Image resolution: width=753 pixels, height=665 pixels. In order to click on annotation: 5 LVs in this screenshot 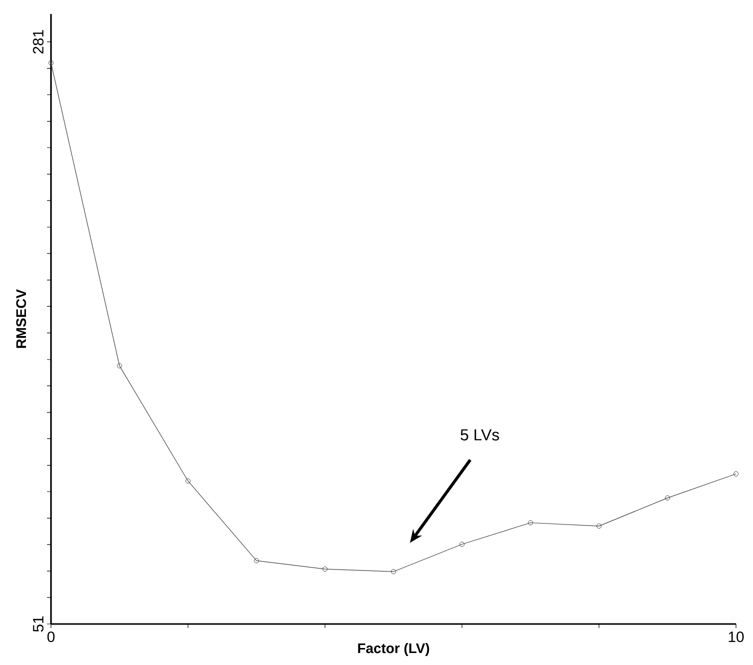, I will do `click(480, 434)`.